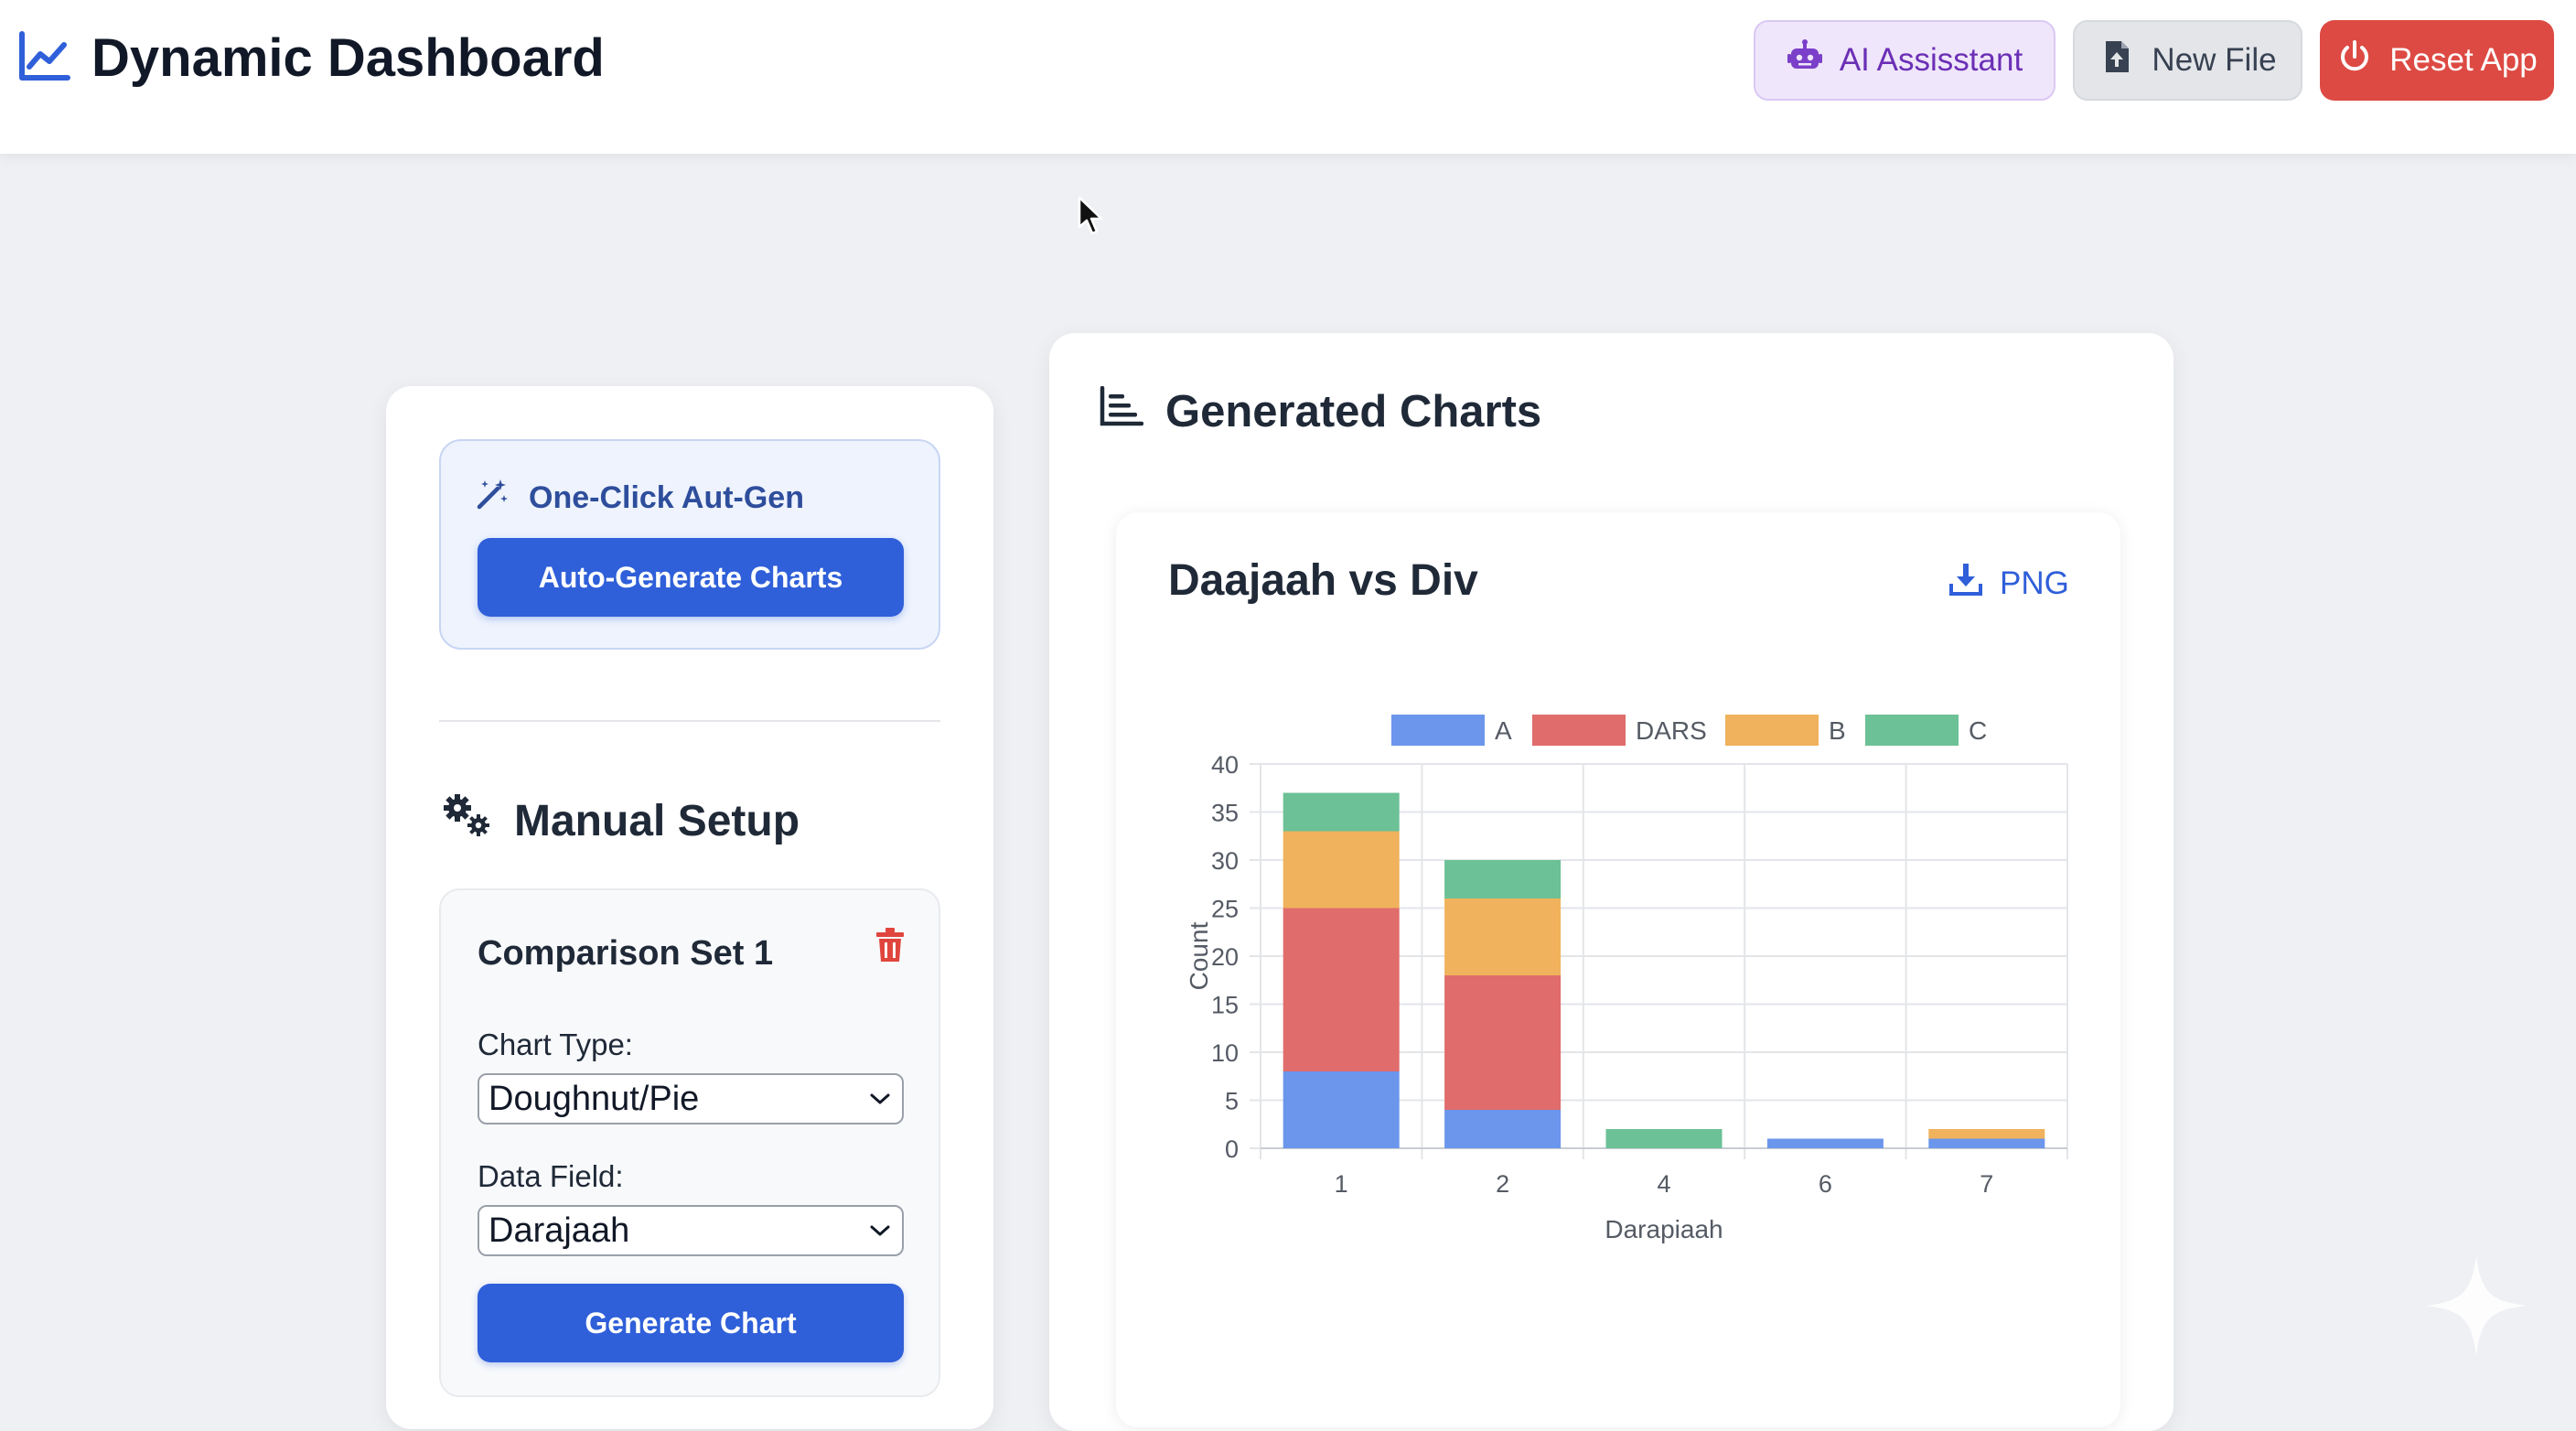  Describe the element at coordinates (1931, 60) in the screenshot. I see `ai-assistant-label: AI Assisstant` at that location.